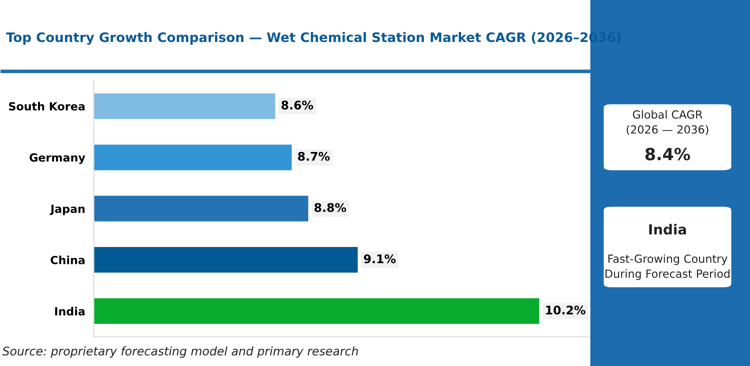 The image size is (750, 366). I want to click on data-label: 8.8%, so click(330, 207).